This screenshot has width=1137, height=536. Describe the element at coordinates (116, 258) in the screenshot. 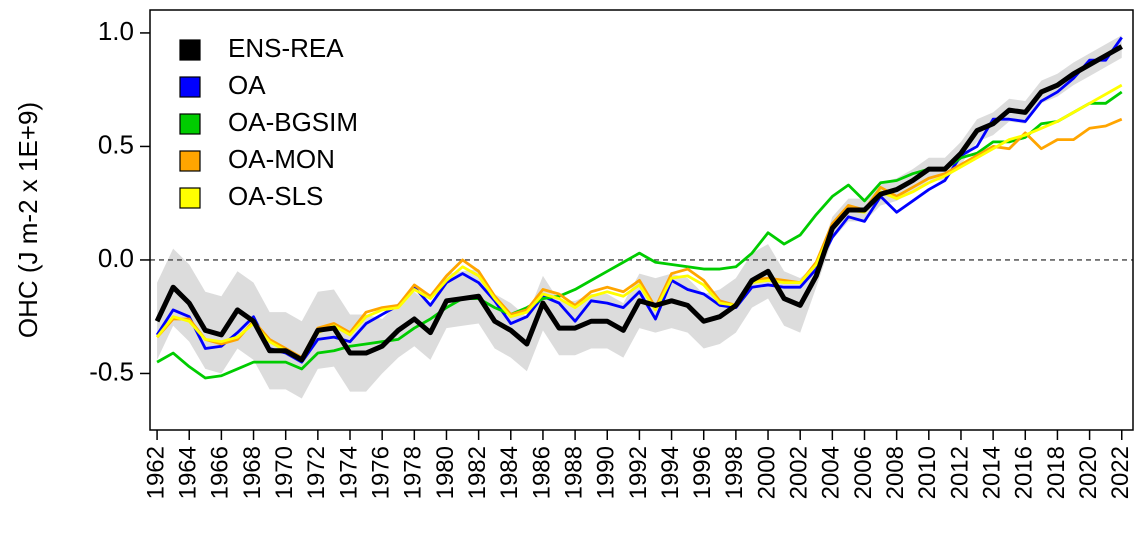

I see `y-tick-label: 0.0` at that location.